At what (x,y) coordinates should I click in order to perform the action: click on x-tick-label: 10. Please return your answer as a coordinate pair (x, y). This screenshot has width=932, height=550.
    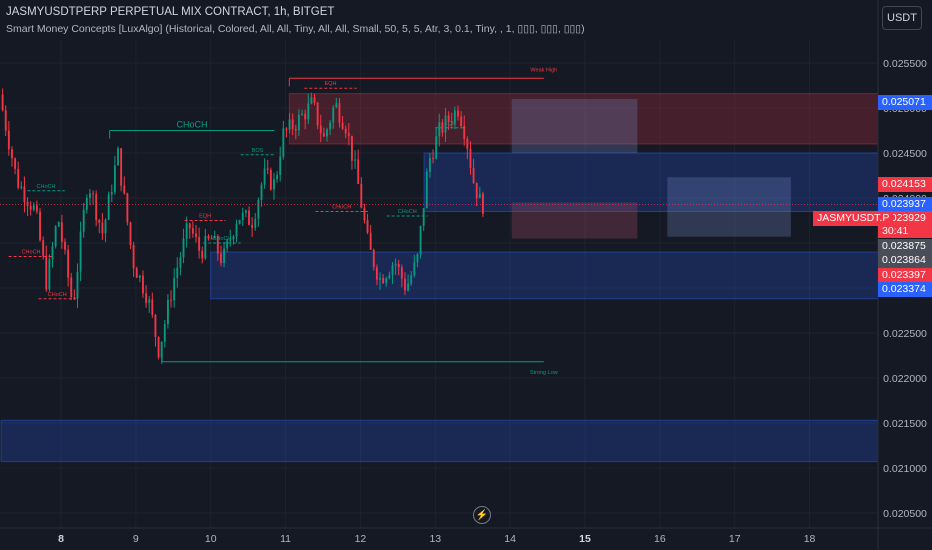
    Looking at the image, I should click on (211, 539).